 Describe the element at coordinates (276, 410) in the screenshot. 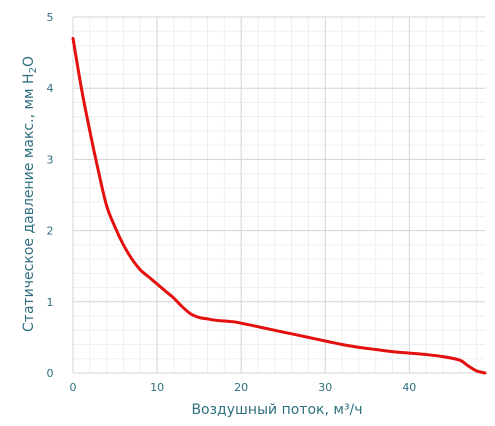

I see `x-axis-label: Воздушный поток, м³/ч` at that location.